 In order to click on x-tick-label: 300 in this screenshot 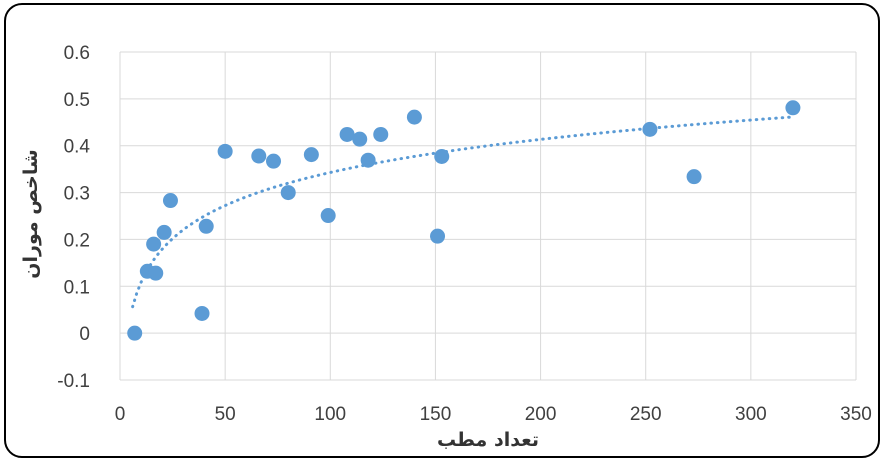, I will do `click(751, 414)`.